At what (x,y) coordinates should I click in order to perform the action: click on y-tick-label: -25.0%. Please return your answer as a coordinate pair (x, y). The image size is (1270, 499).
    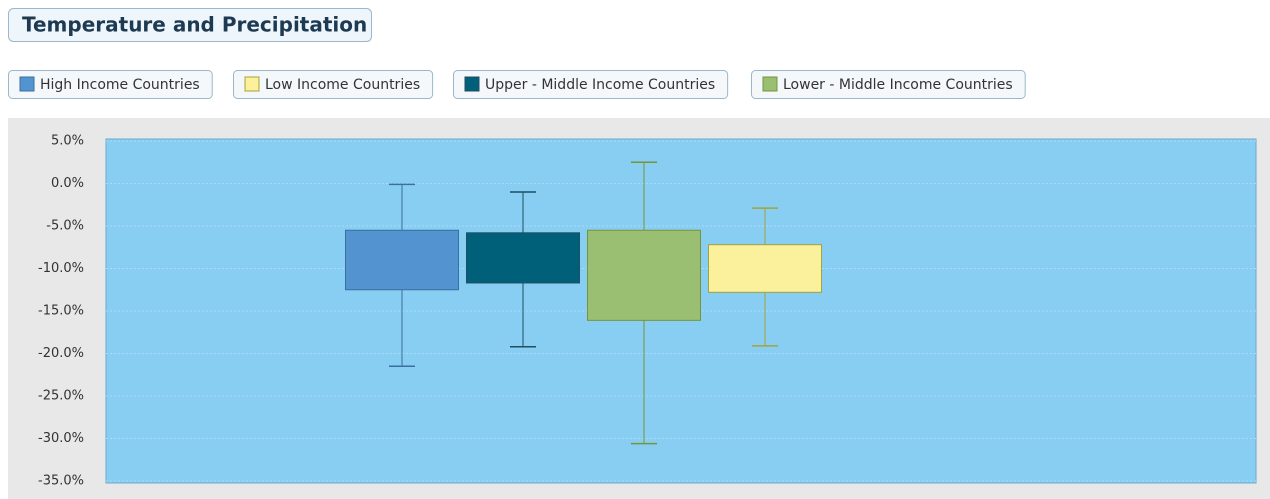
    Looking at the image, I should click on (61, 396).